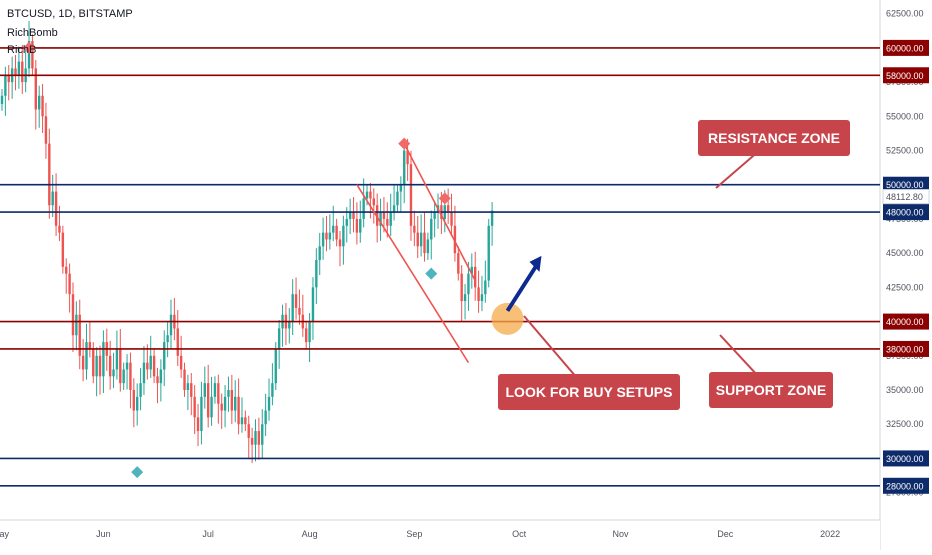  Describe the element at coordinates (440, 535) in the screenshot. I see `time-axis` at that location.